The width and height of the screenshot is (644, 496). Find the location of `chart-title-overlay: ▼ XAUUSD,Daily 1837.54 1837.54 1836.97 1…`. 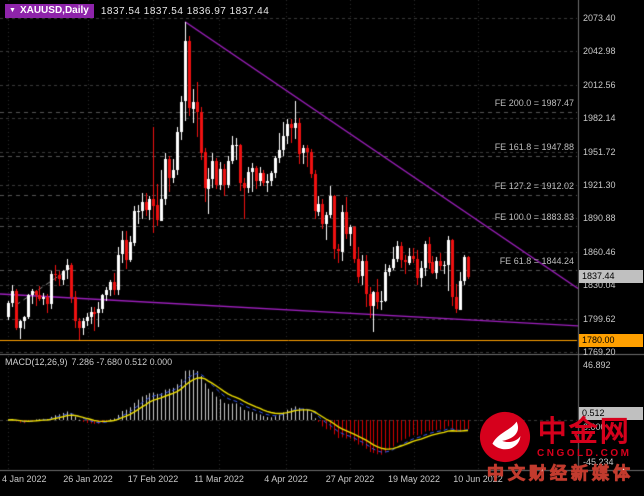

chart-title-overlay: ▼ XAUUSD,Daily 1837.54 1837.54 1836.97 1… is located at coordinates (137, 11).